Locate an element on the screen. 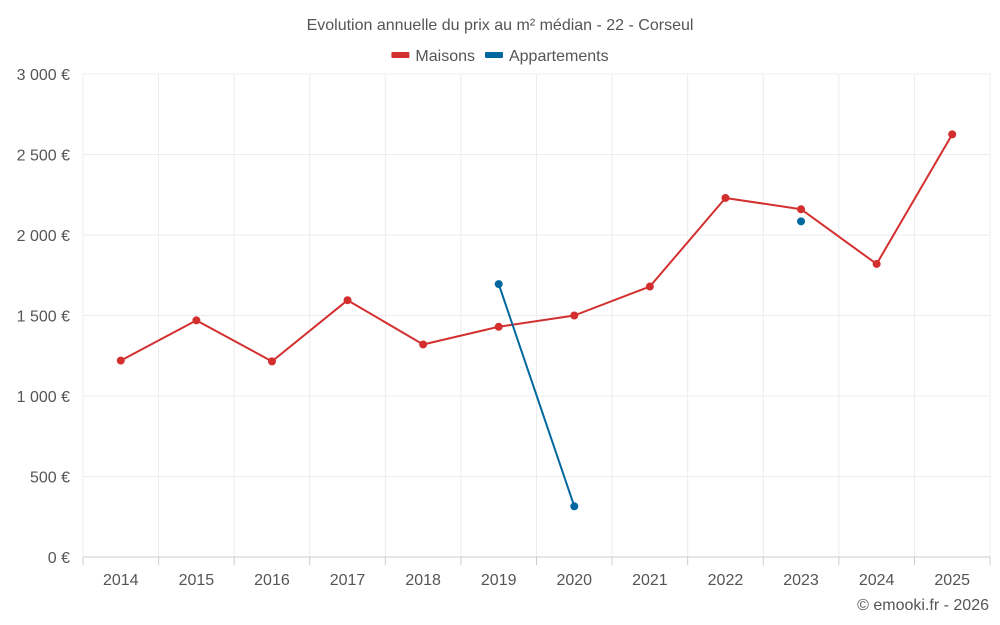 The height and width of the screenshot is (625, 1000). legend-label: Appartements is located at coordinates (559, 56).